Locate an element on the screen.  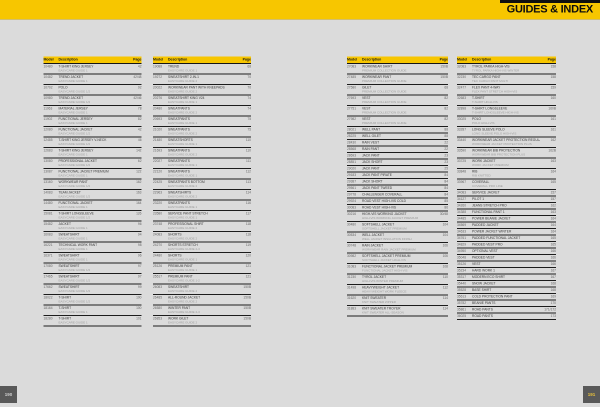
page-cell: 92 is located at coordinates (139, 87).